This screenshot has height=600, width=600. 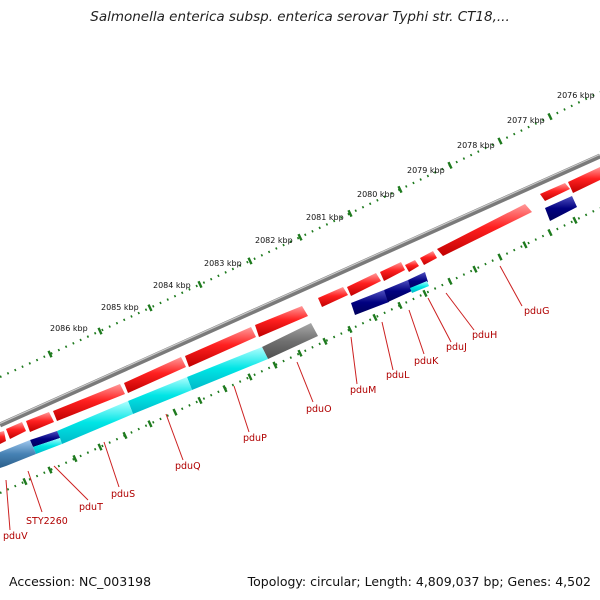 I want to click on tick-label-2079: 2079 kbp, so click(x=426, y=170).